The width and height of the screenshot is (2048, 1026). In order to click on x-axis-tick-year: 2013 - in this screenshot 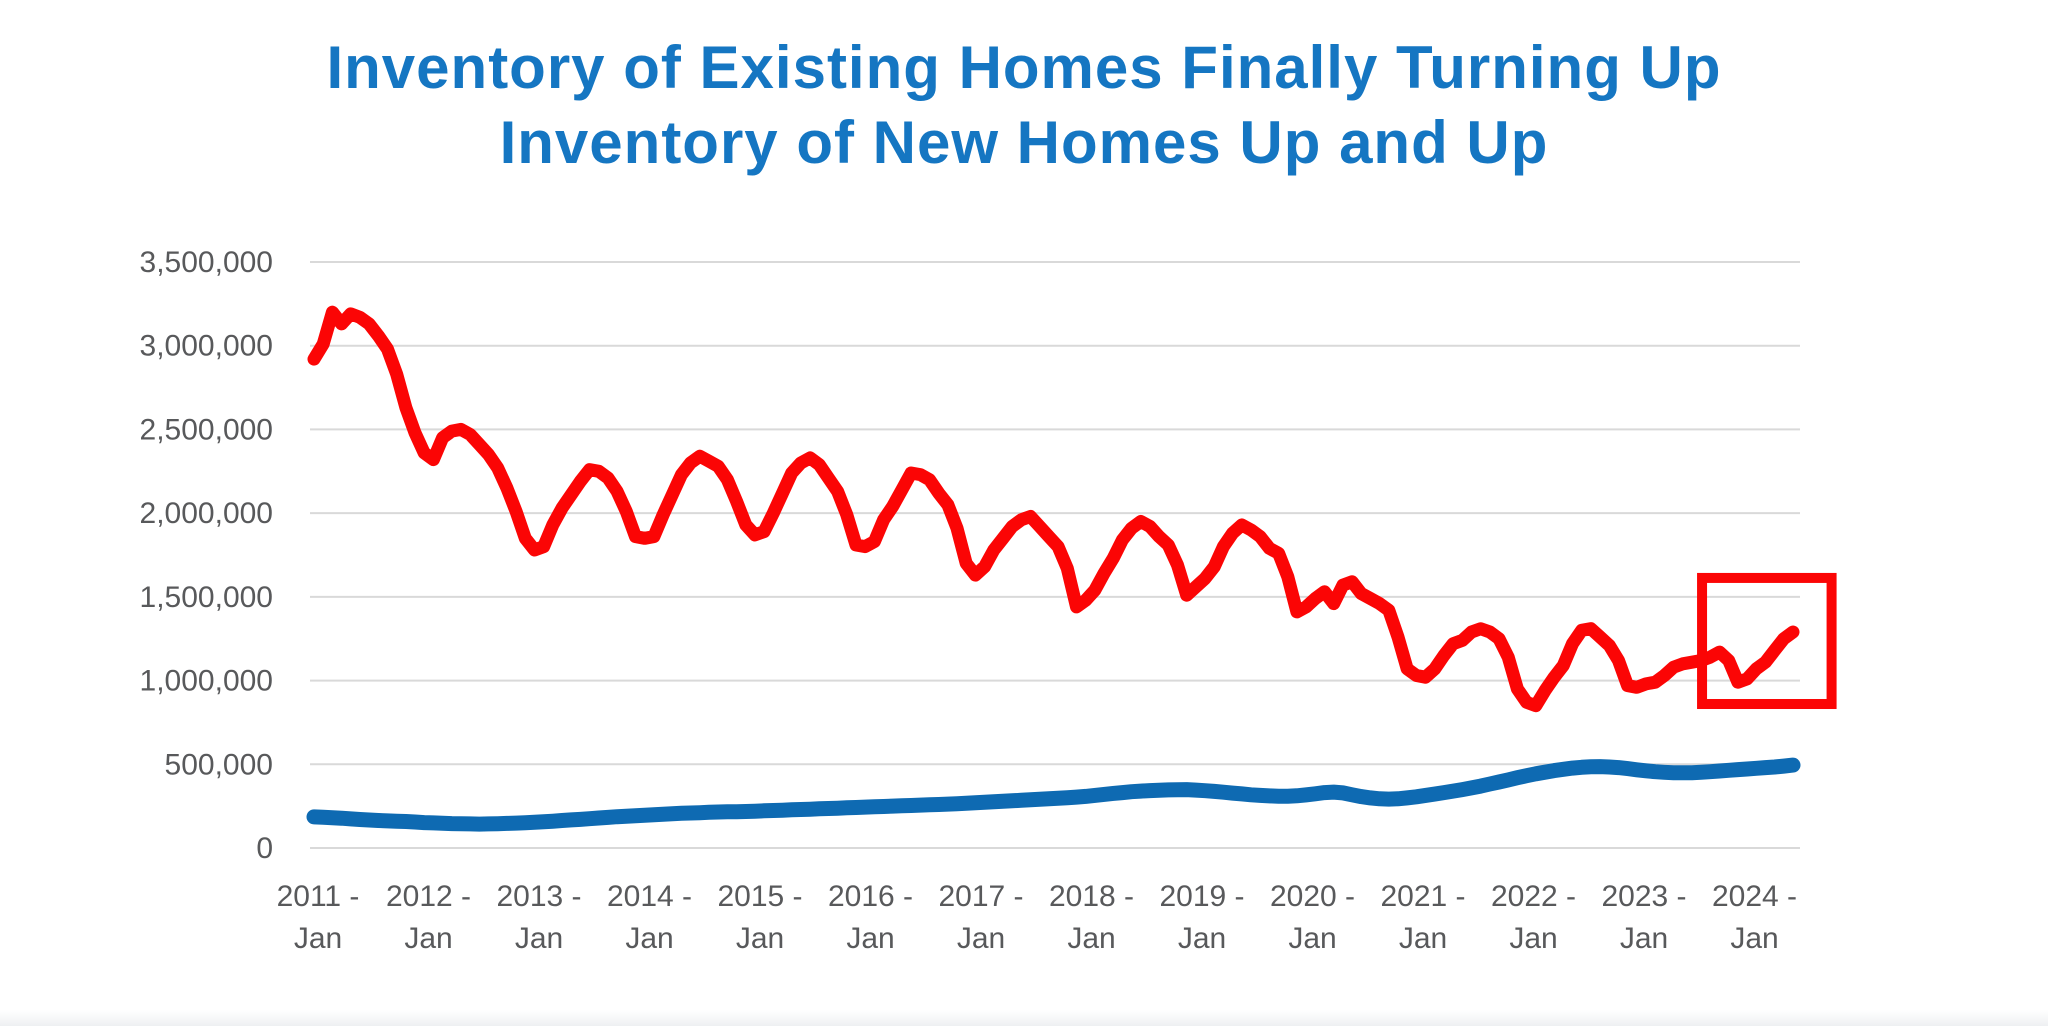, I will do `click(538, 896)`.